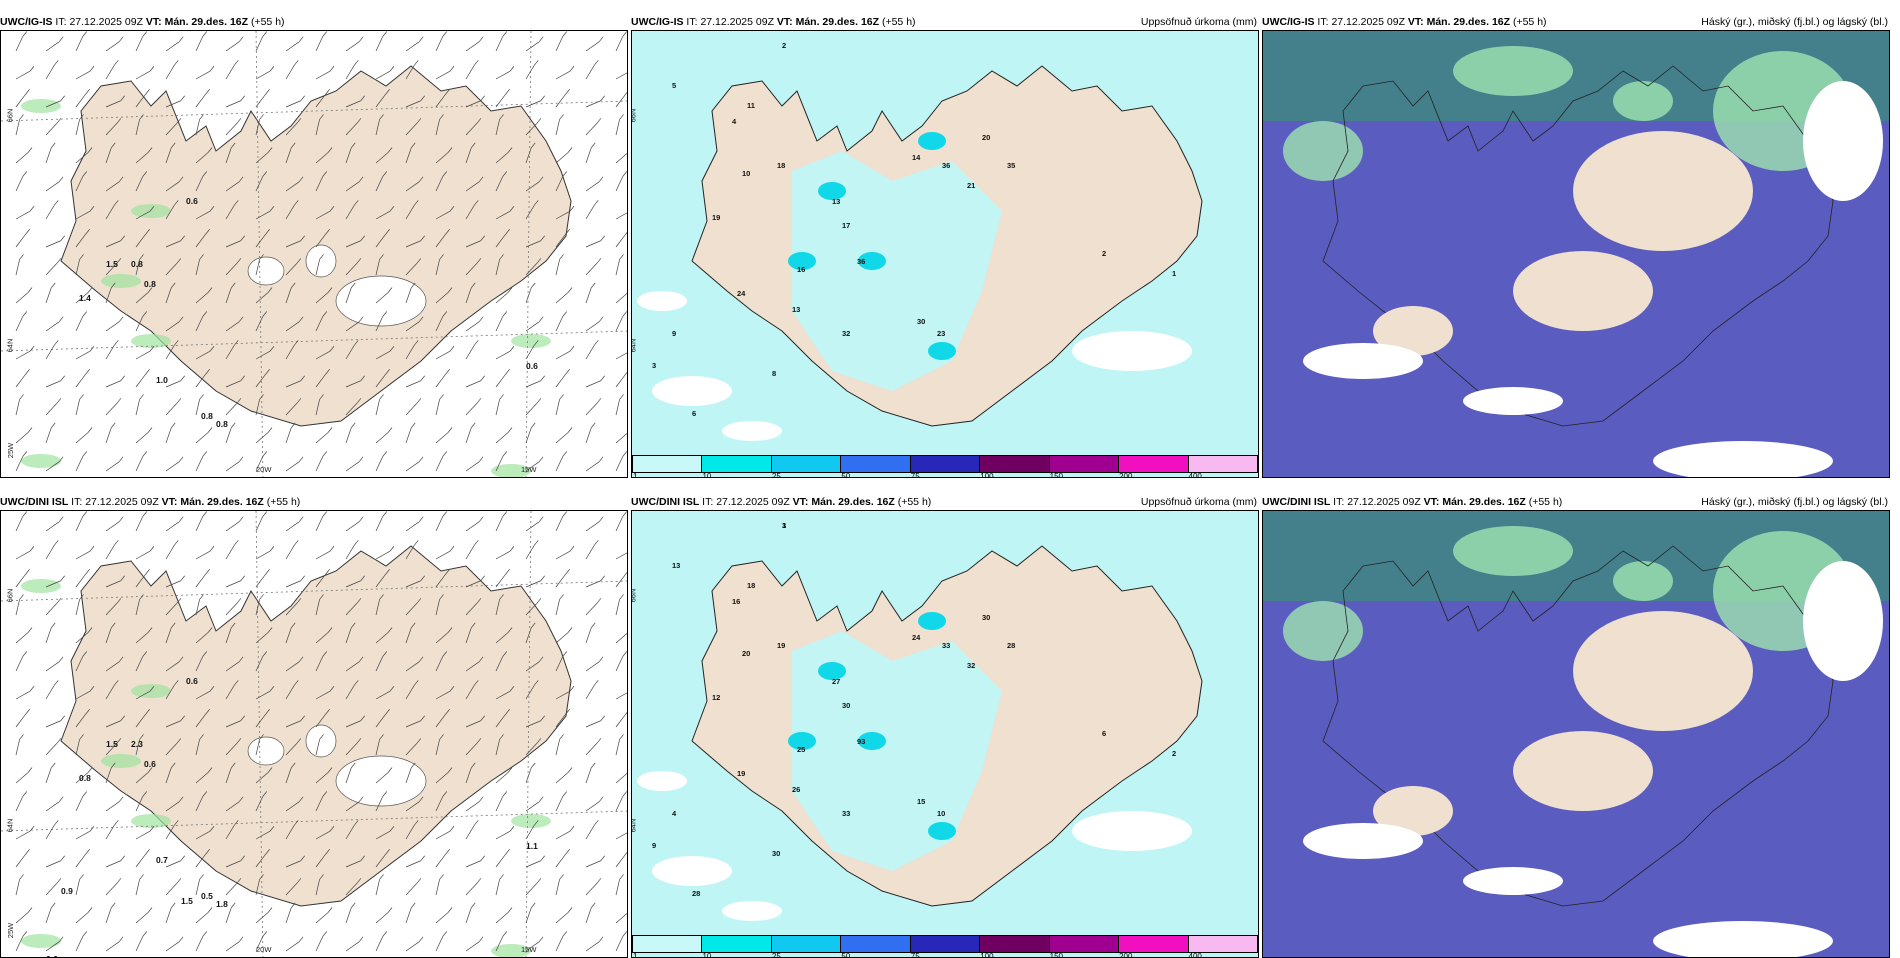  I want to click on lat-label: 25W, so click(11, 450).